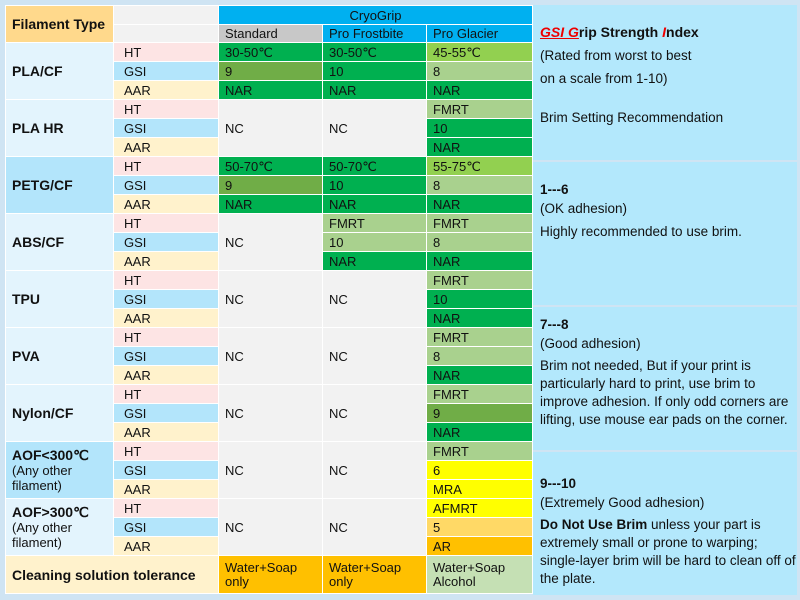  What do you see at coordinates (479, 33) in the screenshot?
I see `column-header-pro-glacier: Pro Glacier` at bounding box center [479, 33].